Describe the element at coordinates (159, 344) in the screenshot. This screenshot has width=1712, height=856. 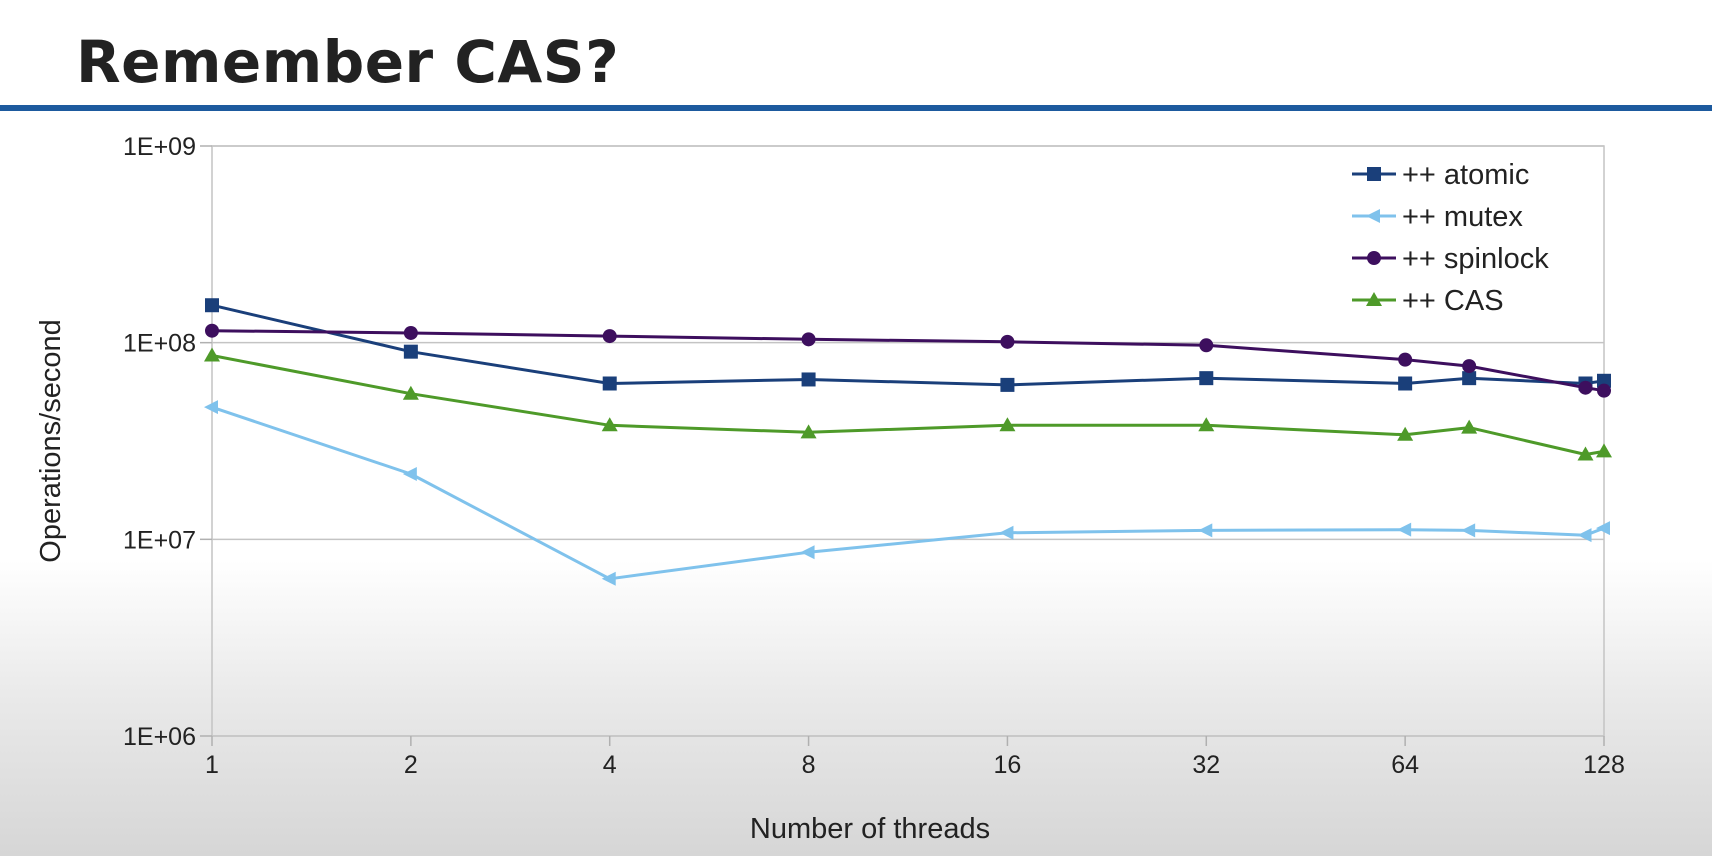
I see `y-tick-label: 1E+08` at that location.